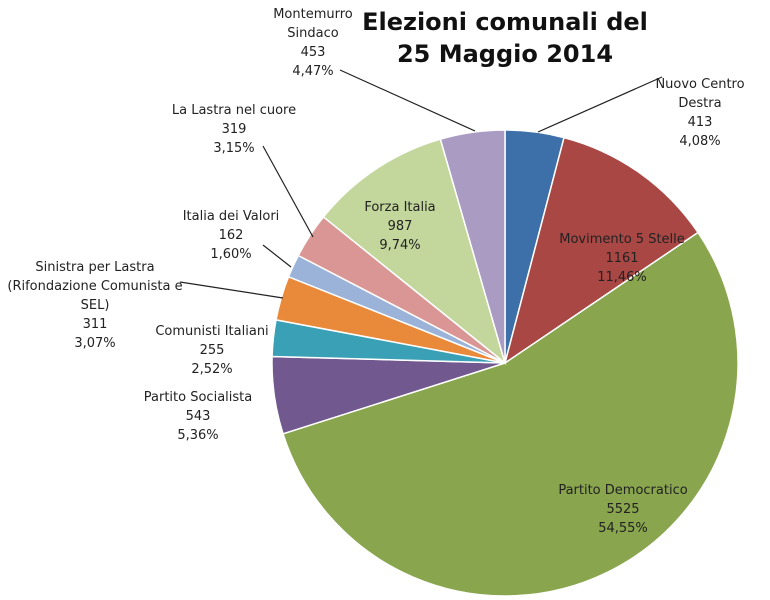  Describe the element at coordinates (505, 38) in the screenshot. I see `chart-title: Elezioni comunali del 25 Maggio 2014` at that location.